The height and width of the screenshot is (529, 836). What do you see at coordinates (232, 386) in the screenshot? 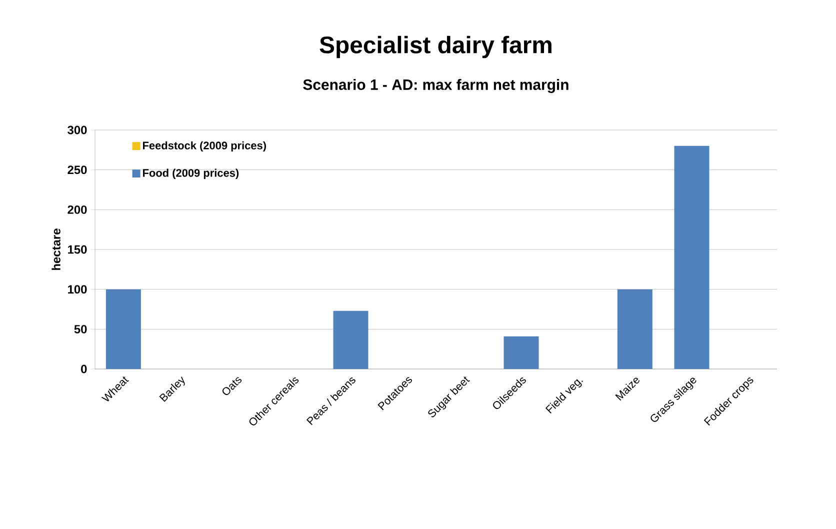
I see `x-tick-label: Oats` at bounding box center [232, 386].